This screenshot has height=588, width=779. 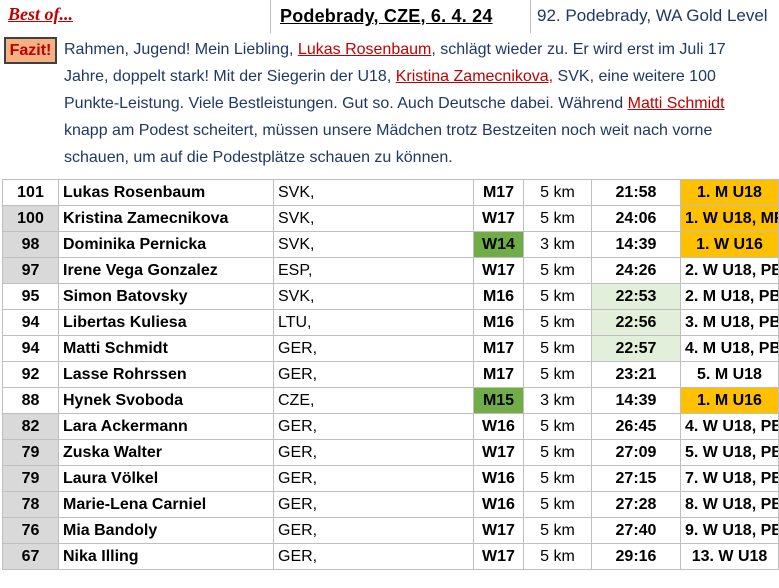 What do you see at coordinates (729, 556) in the screenshot?
I see `place-cell: 13. W U18` at bounding box center [729, 556].